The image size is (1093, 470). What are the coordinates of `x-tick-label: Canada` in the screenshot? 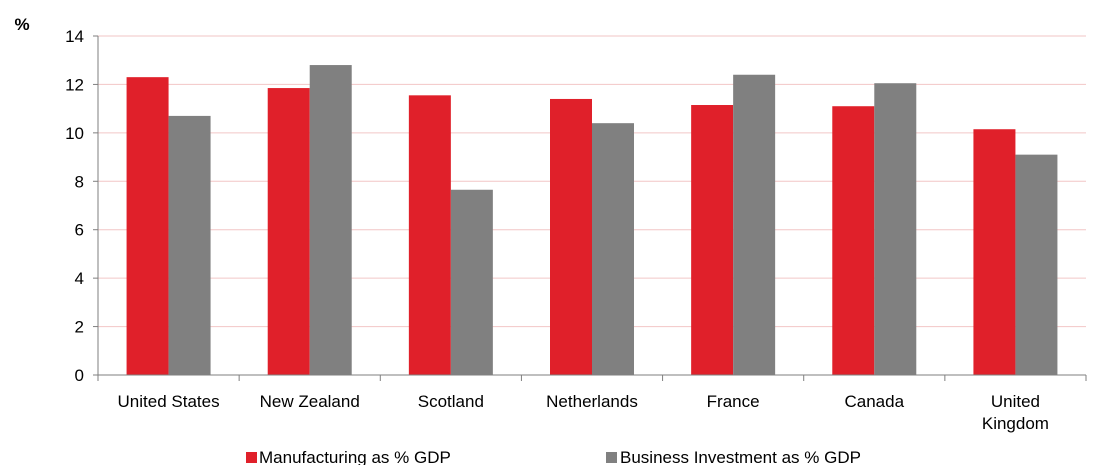 It's located at (875, 401).